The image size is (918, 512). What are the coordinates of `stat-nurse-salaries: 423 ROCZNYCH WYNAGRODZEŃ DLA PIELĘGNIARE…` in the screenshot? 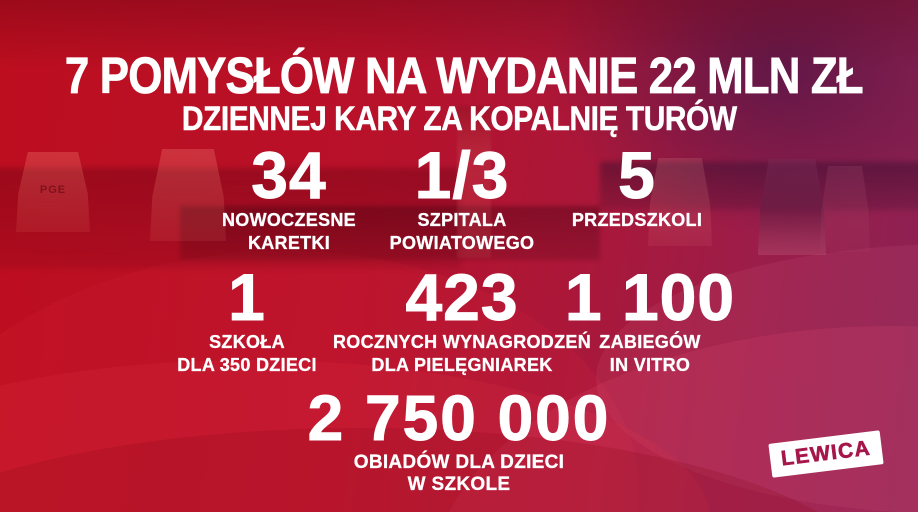 It's located at (462, 318).